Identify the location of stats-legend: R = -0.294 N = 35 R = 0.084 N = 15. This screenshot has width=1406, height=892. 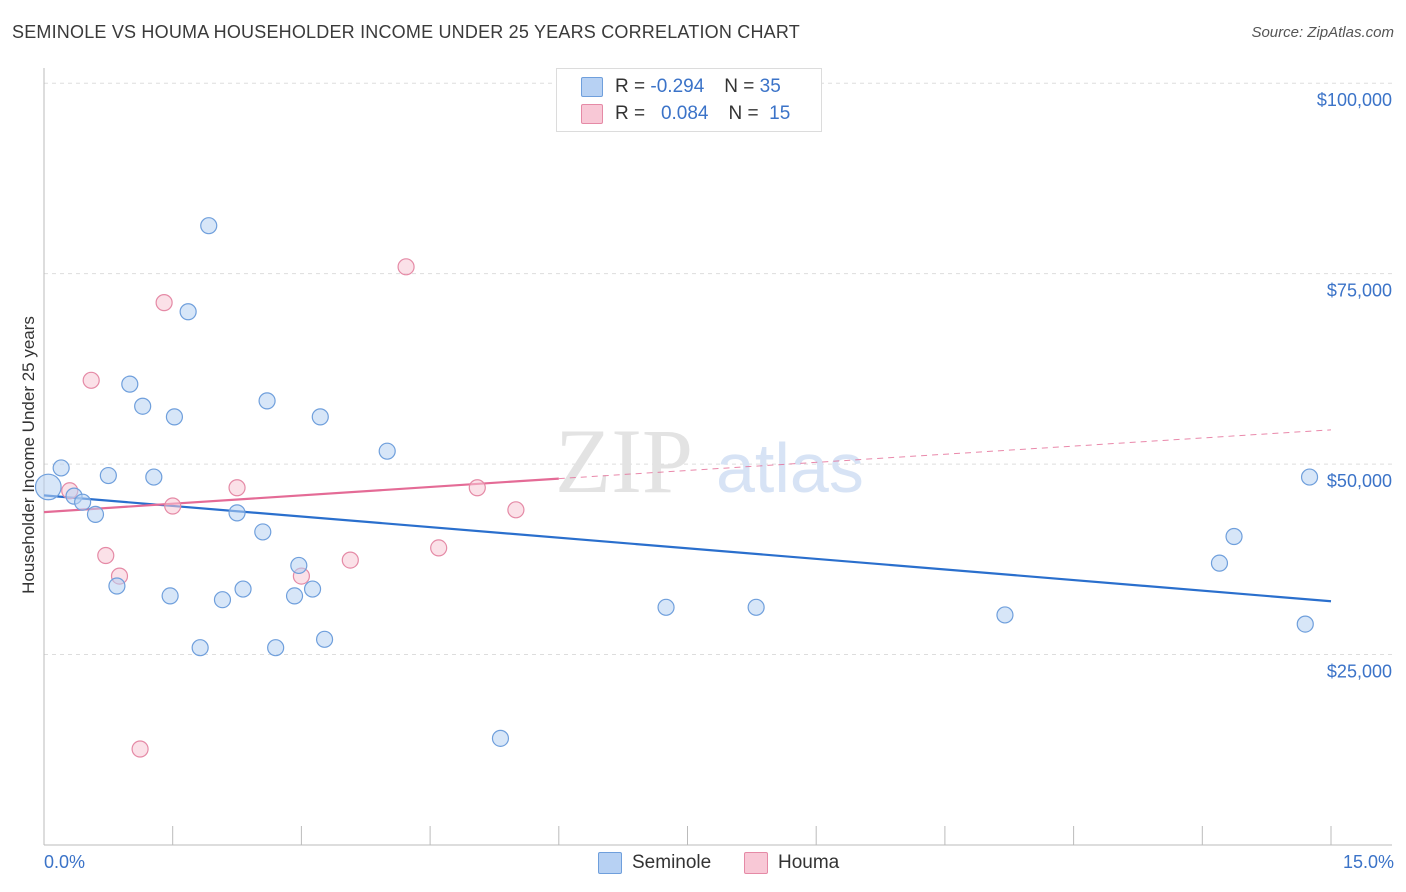
(689, 100).